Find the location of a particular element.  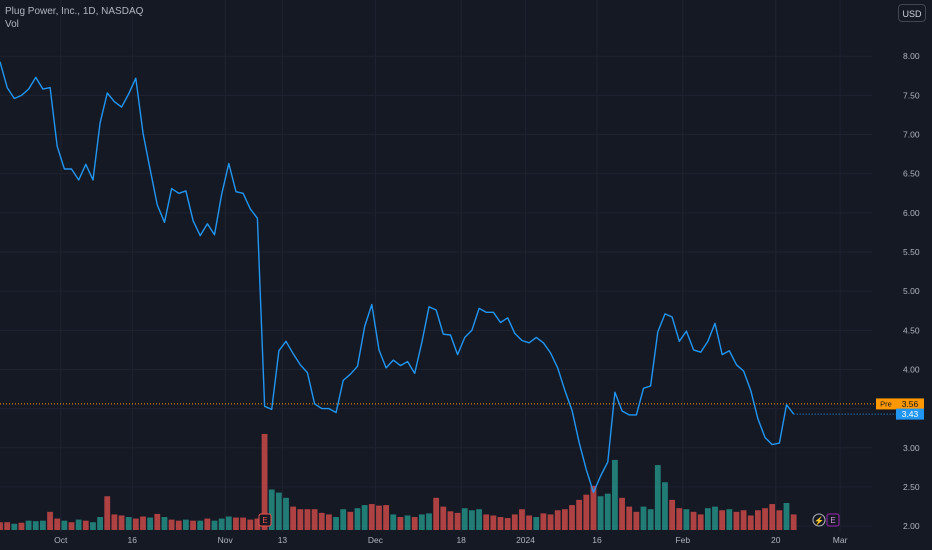

earnings-marker-2: E is located at coordinates (833, 520).